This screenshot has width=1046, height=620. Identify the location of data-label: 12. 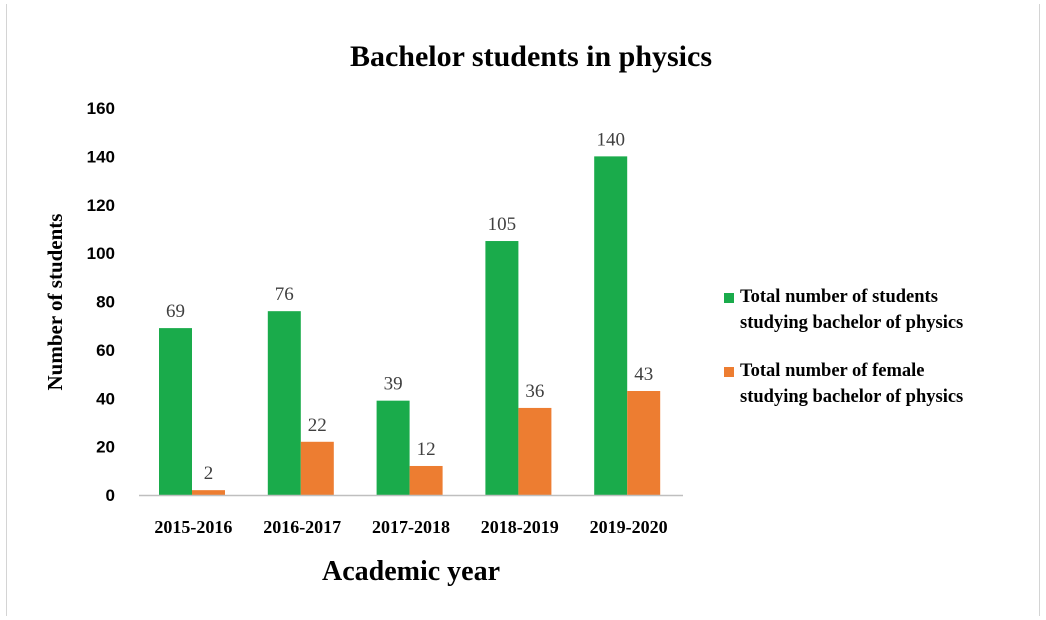
(426, 449).